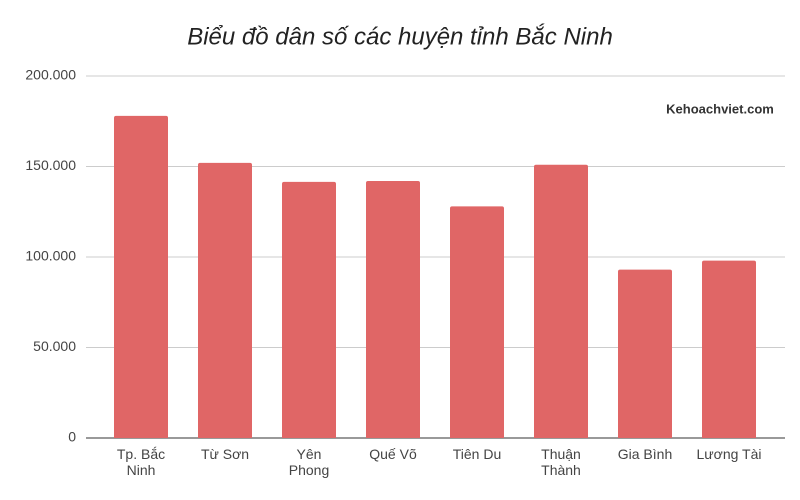  Describe the element at coordinates (50, 165) in the screenshot. I see `y-tick-label: 150.000` at that location.